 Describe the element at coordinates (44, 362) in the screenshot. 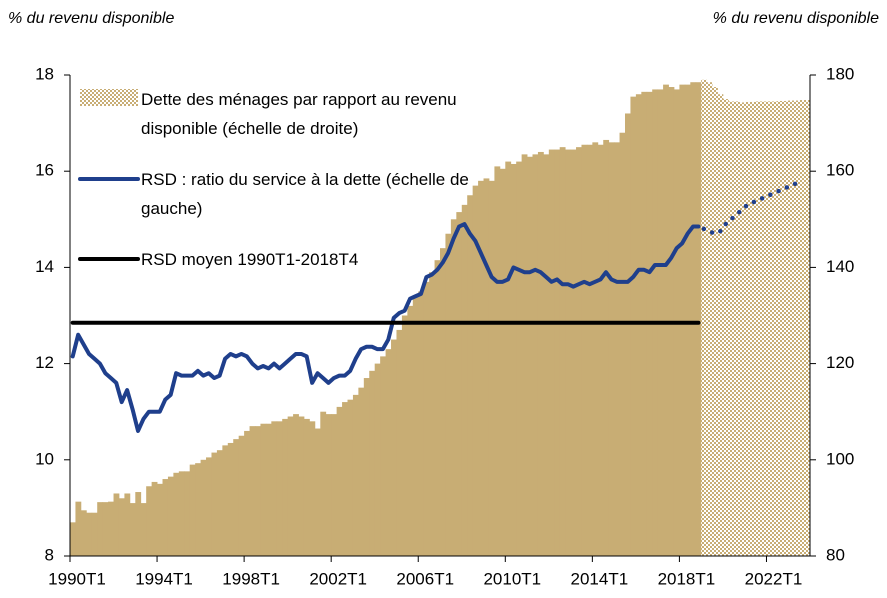

I see `y-tick-label: 12` at that location.